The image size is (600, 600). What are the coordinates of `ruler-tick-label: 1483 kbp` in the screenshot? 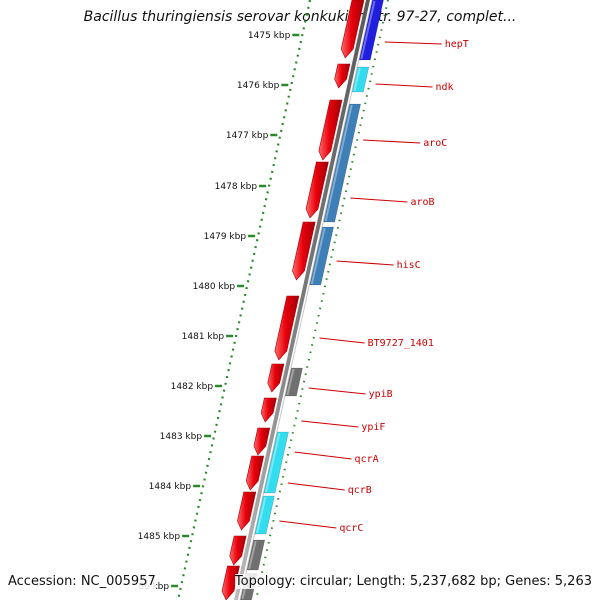 It's located at (181, 437).